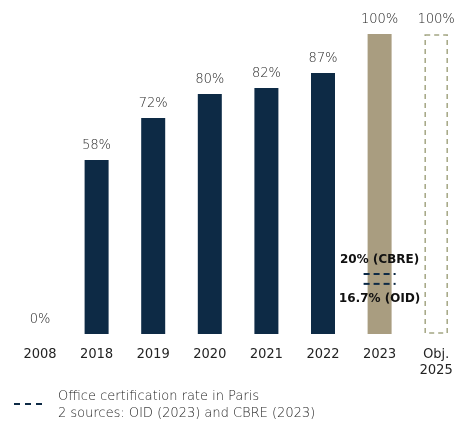 This screenshot has width=465, height=426. Describe the element at coordinates (266, 73) in the screenshot. I see `value-label: 82%` at that location.